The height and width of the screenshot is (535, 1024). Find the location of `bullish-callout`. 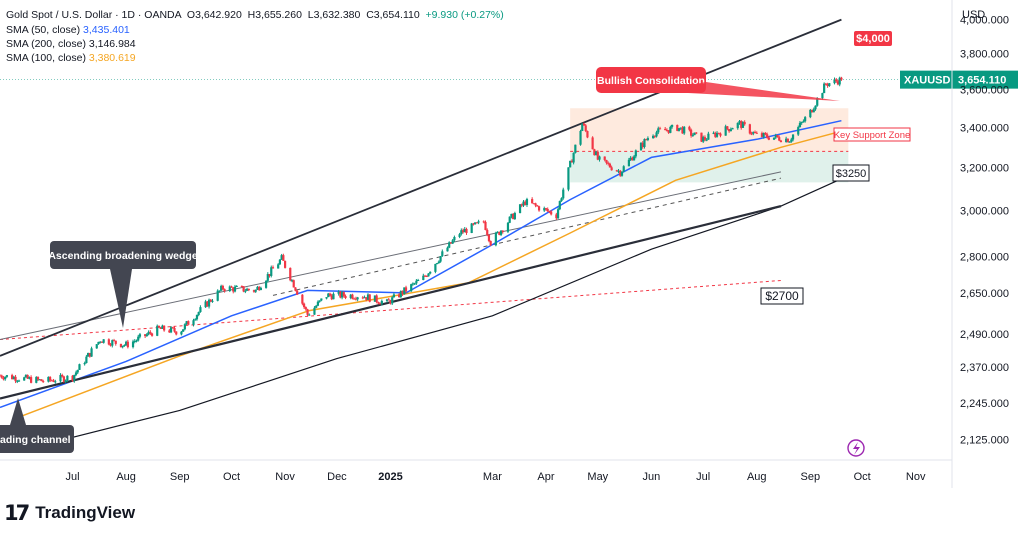

bullish-callout is located at coordinates (651, 80).